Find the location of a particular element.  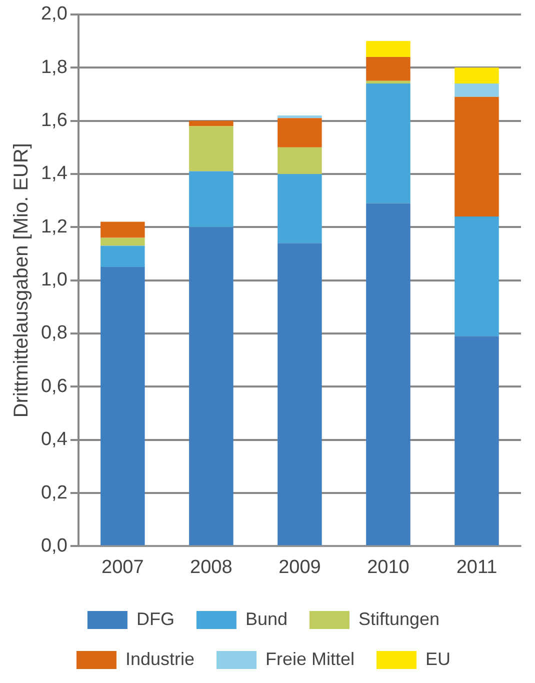

x-tick-label: 2011 is located at coordinates (477, 567).